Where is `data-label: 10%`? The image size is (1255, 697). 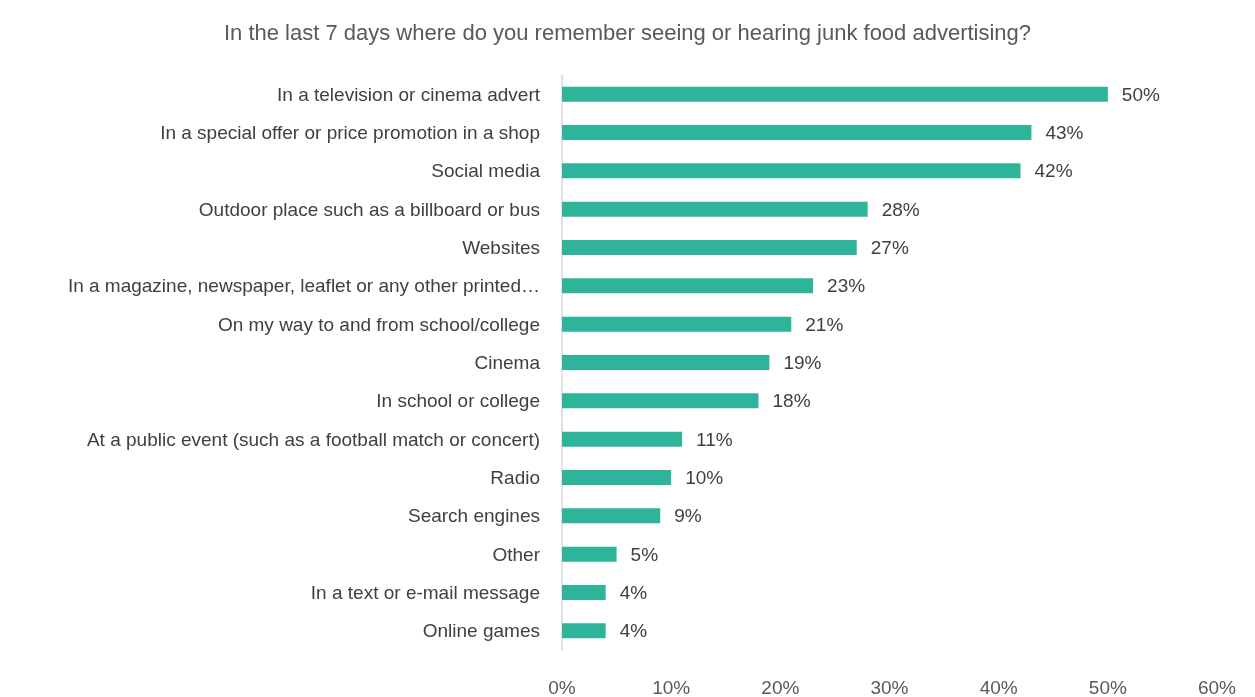
data-label: 10% is located at coordinates (704, 477).